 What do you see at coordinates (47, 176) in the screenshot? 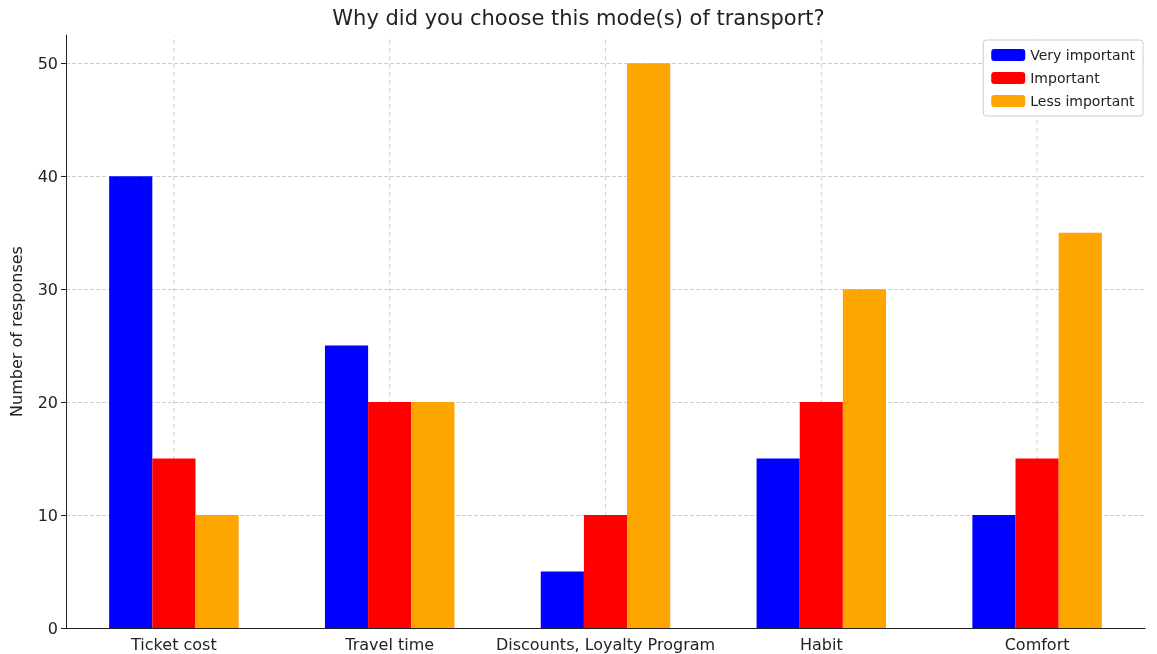
I see `y-tick-label: 40` at bounding box center [47, 176].